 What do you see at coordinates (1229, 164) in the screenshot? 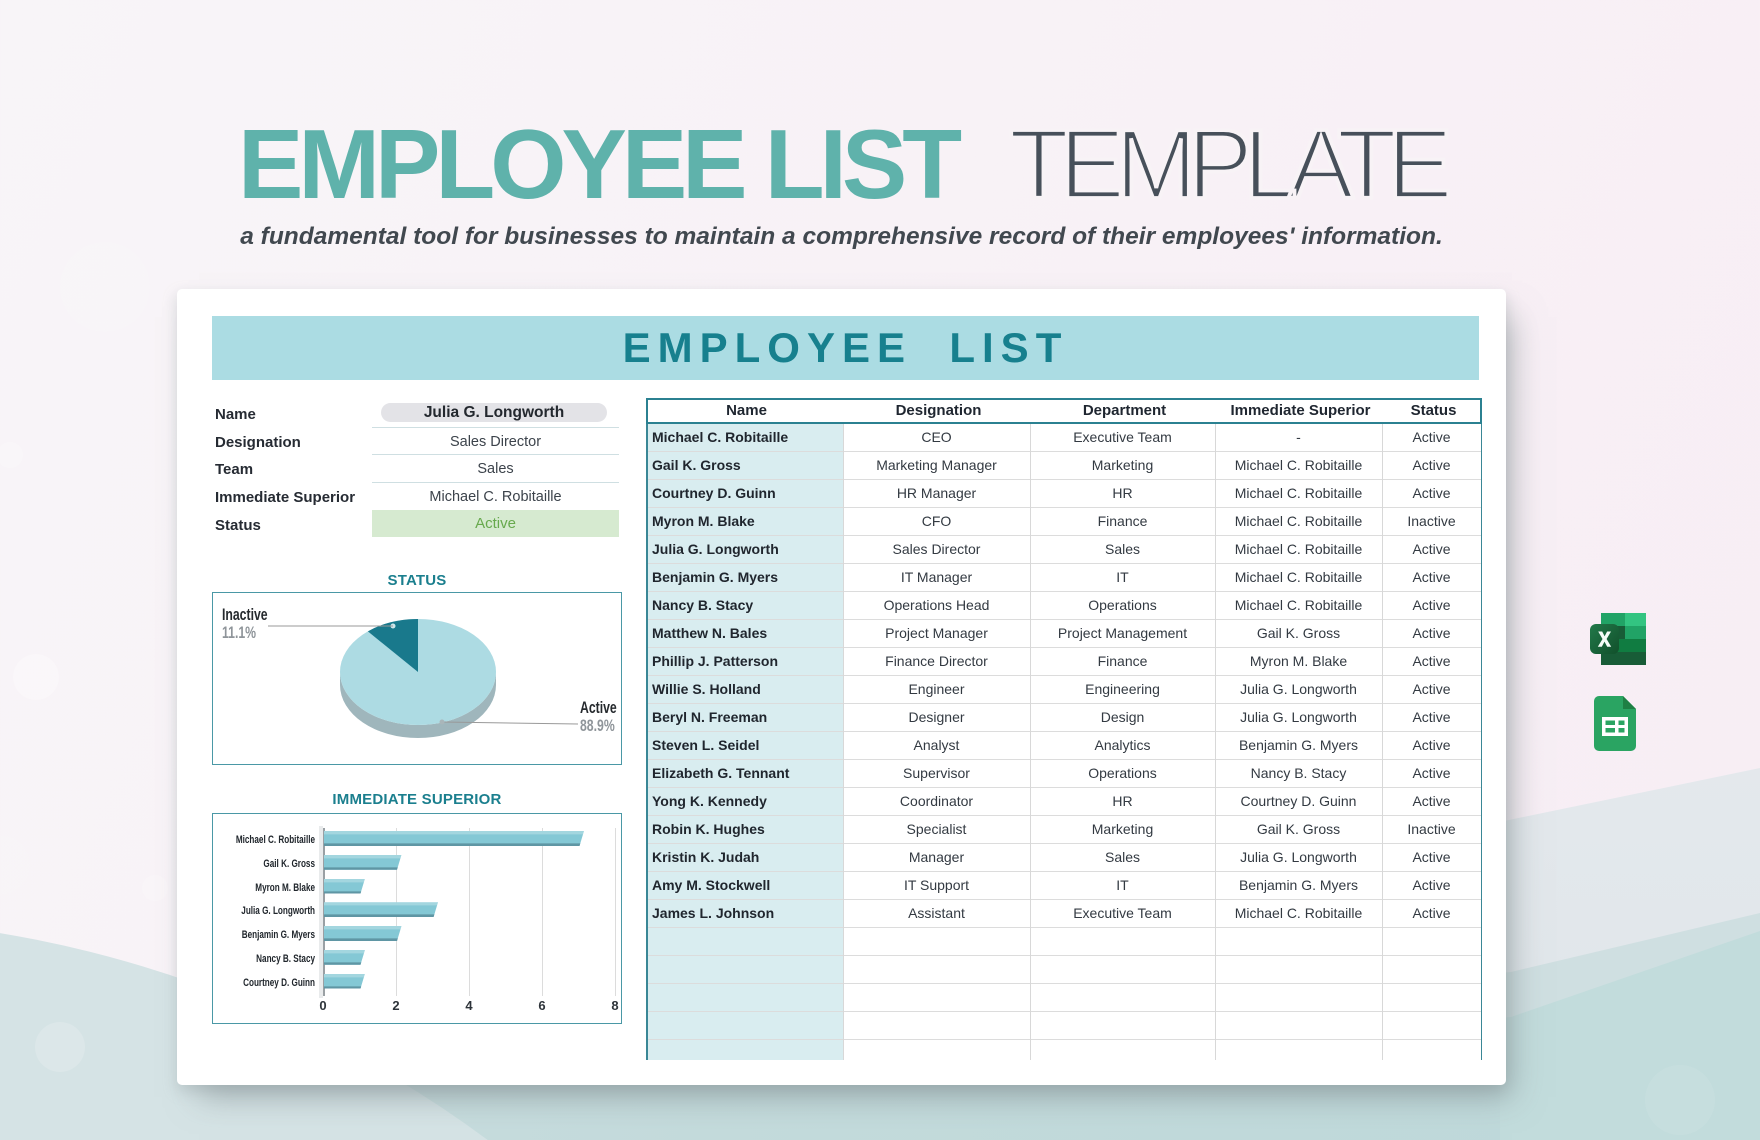
I see `svg-text: TEMPLATE` at bounding box center [1229, 164].